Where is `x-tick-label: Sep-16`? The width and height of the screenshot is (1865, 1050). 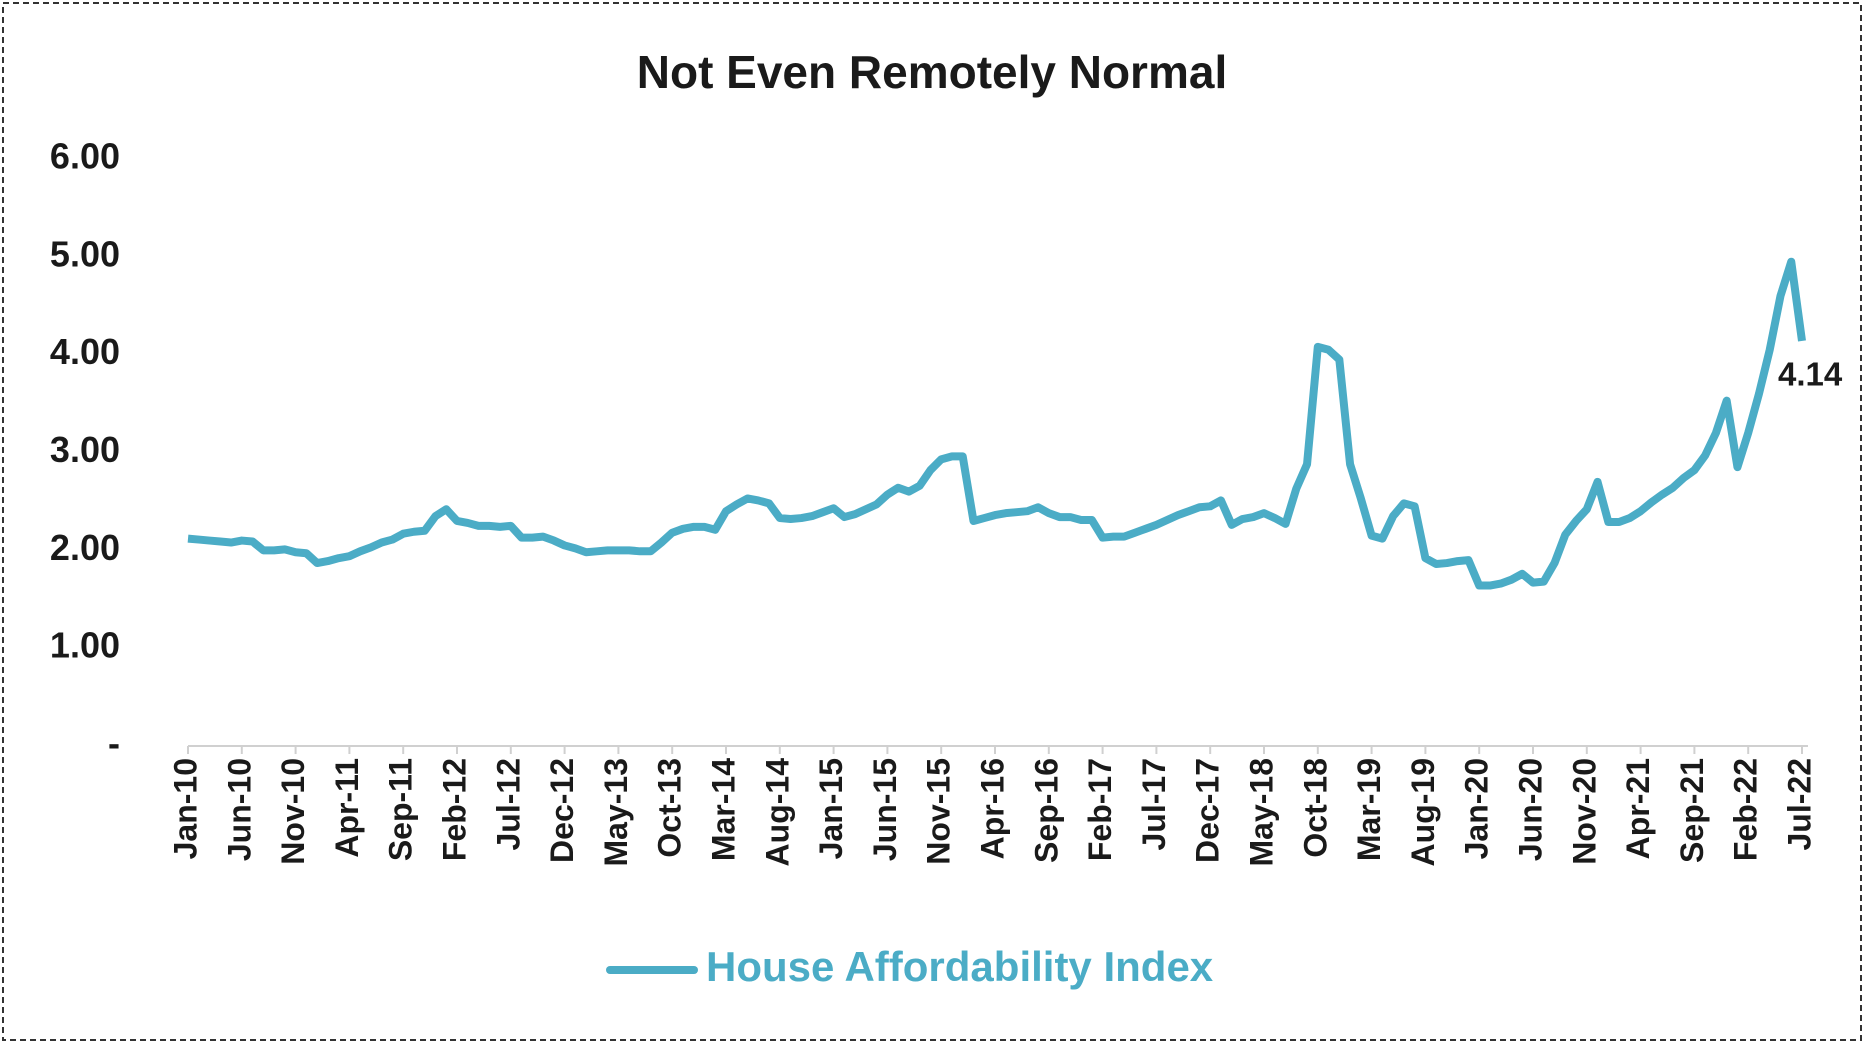
x-tick-label: Sep-16 is located at coordinates (1046, 810).